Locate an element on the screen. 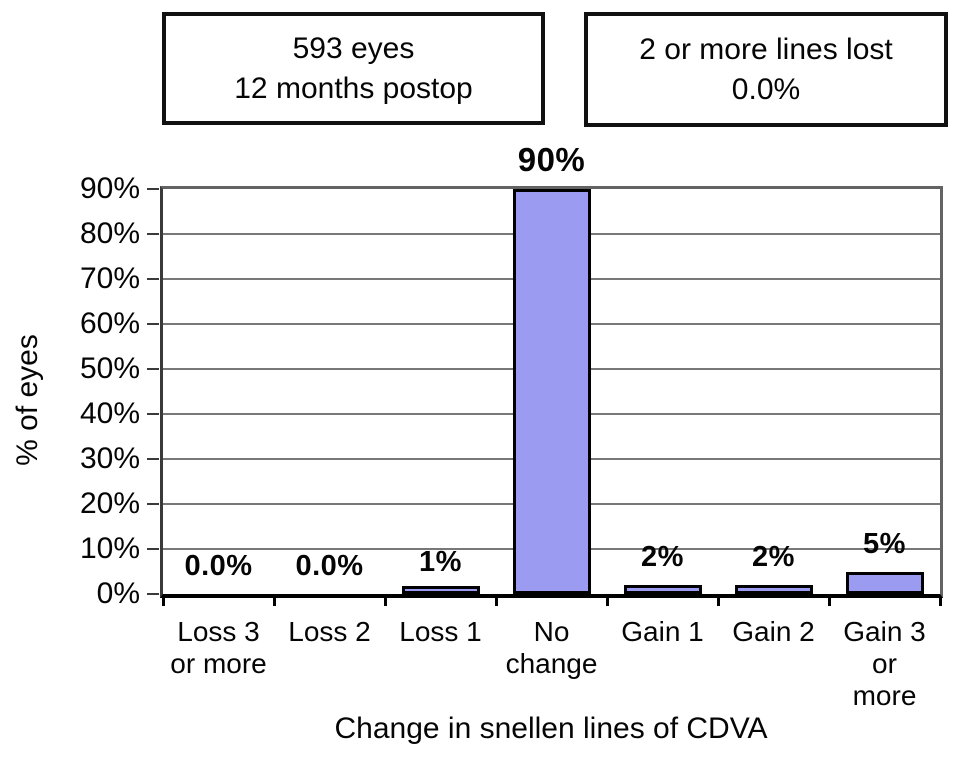 The image size is (969, 776). annotation-box-eyes-line2: 12 months postop is located at coordinates (353, 88).